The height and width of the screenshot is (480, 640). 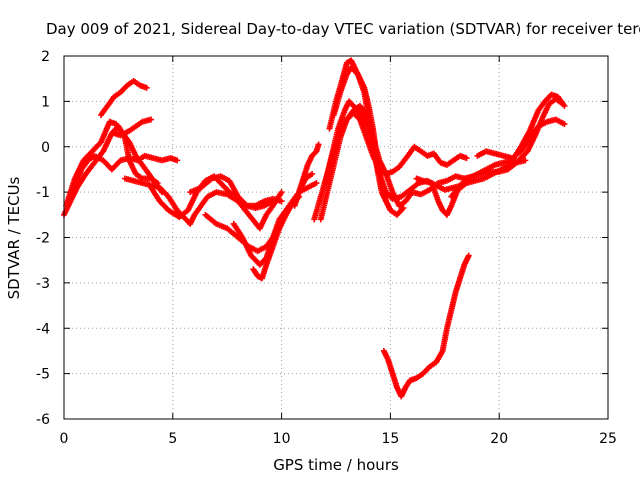 I want to click on y-tick-label: 2, so click(x=45, y=57).